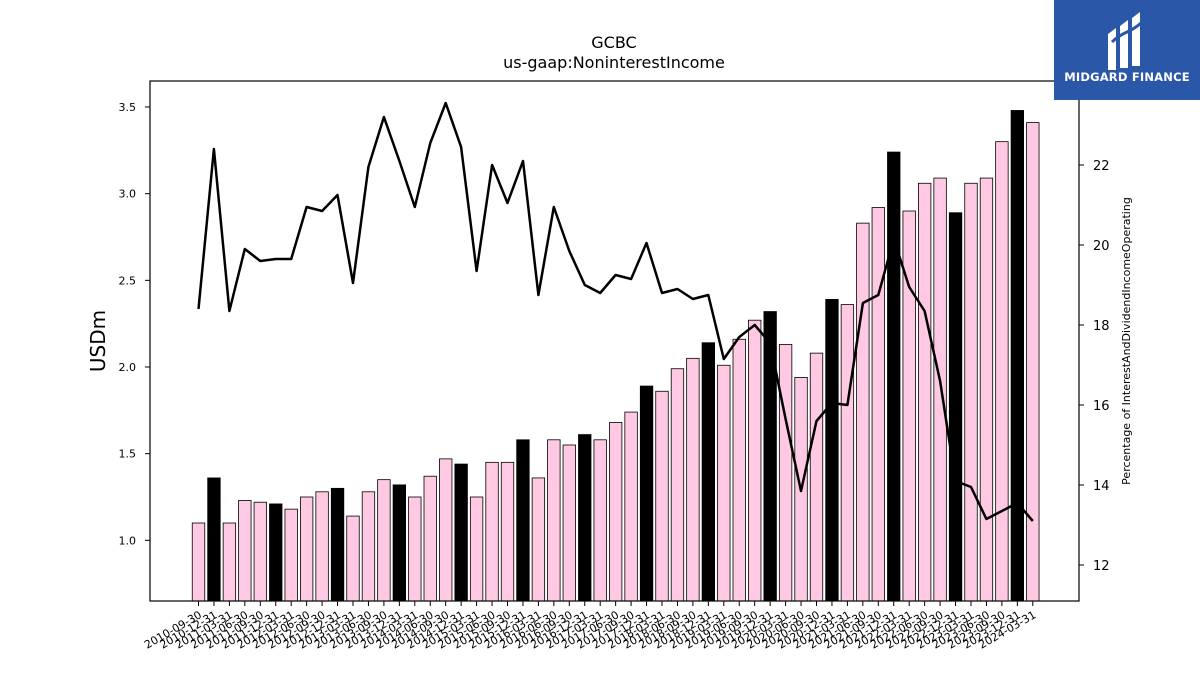 The image size is (1200, 675). I want to click on y2-tick-label: 22, so click(1101, 166).